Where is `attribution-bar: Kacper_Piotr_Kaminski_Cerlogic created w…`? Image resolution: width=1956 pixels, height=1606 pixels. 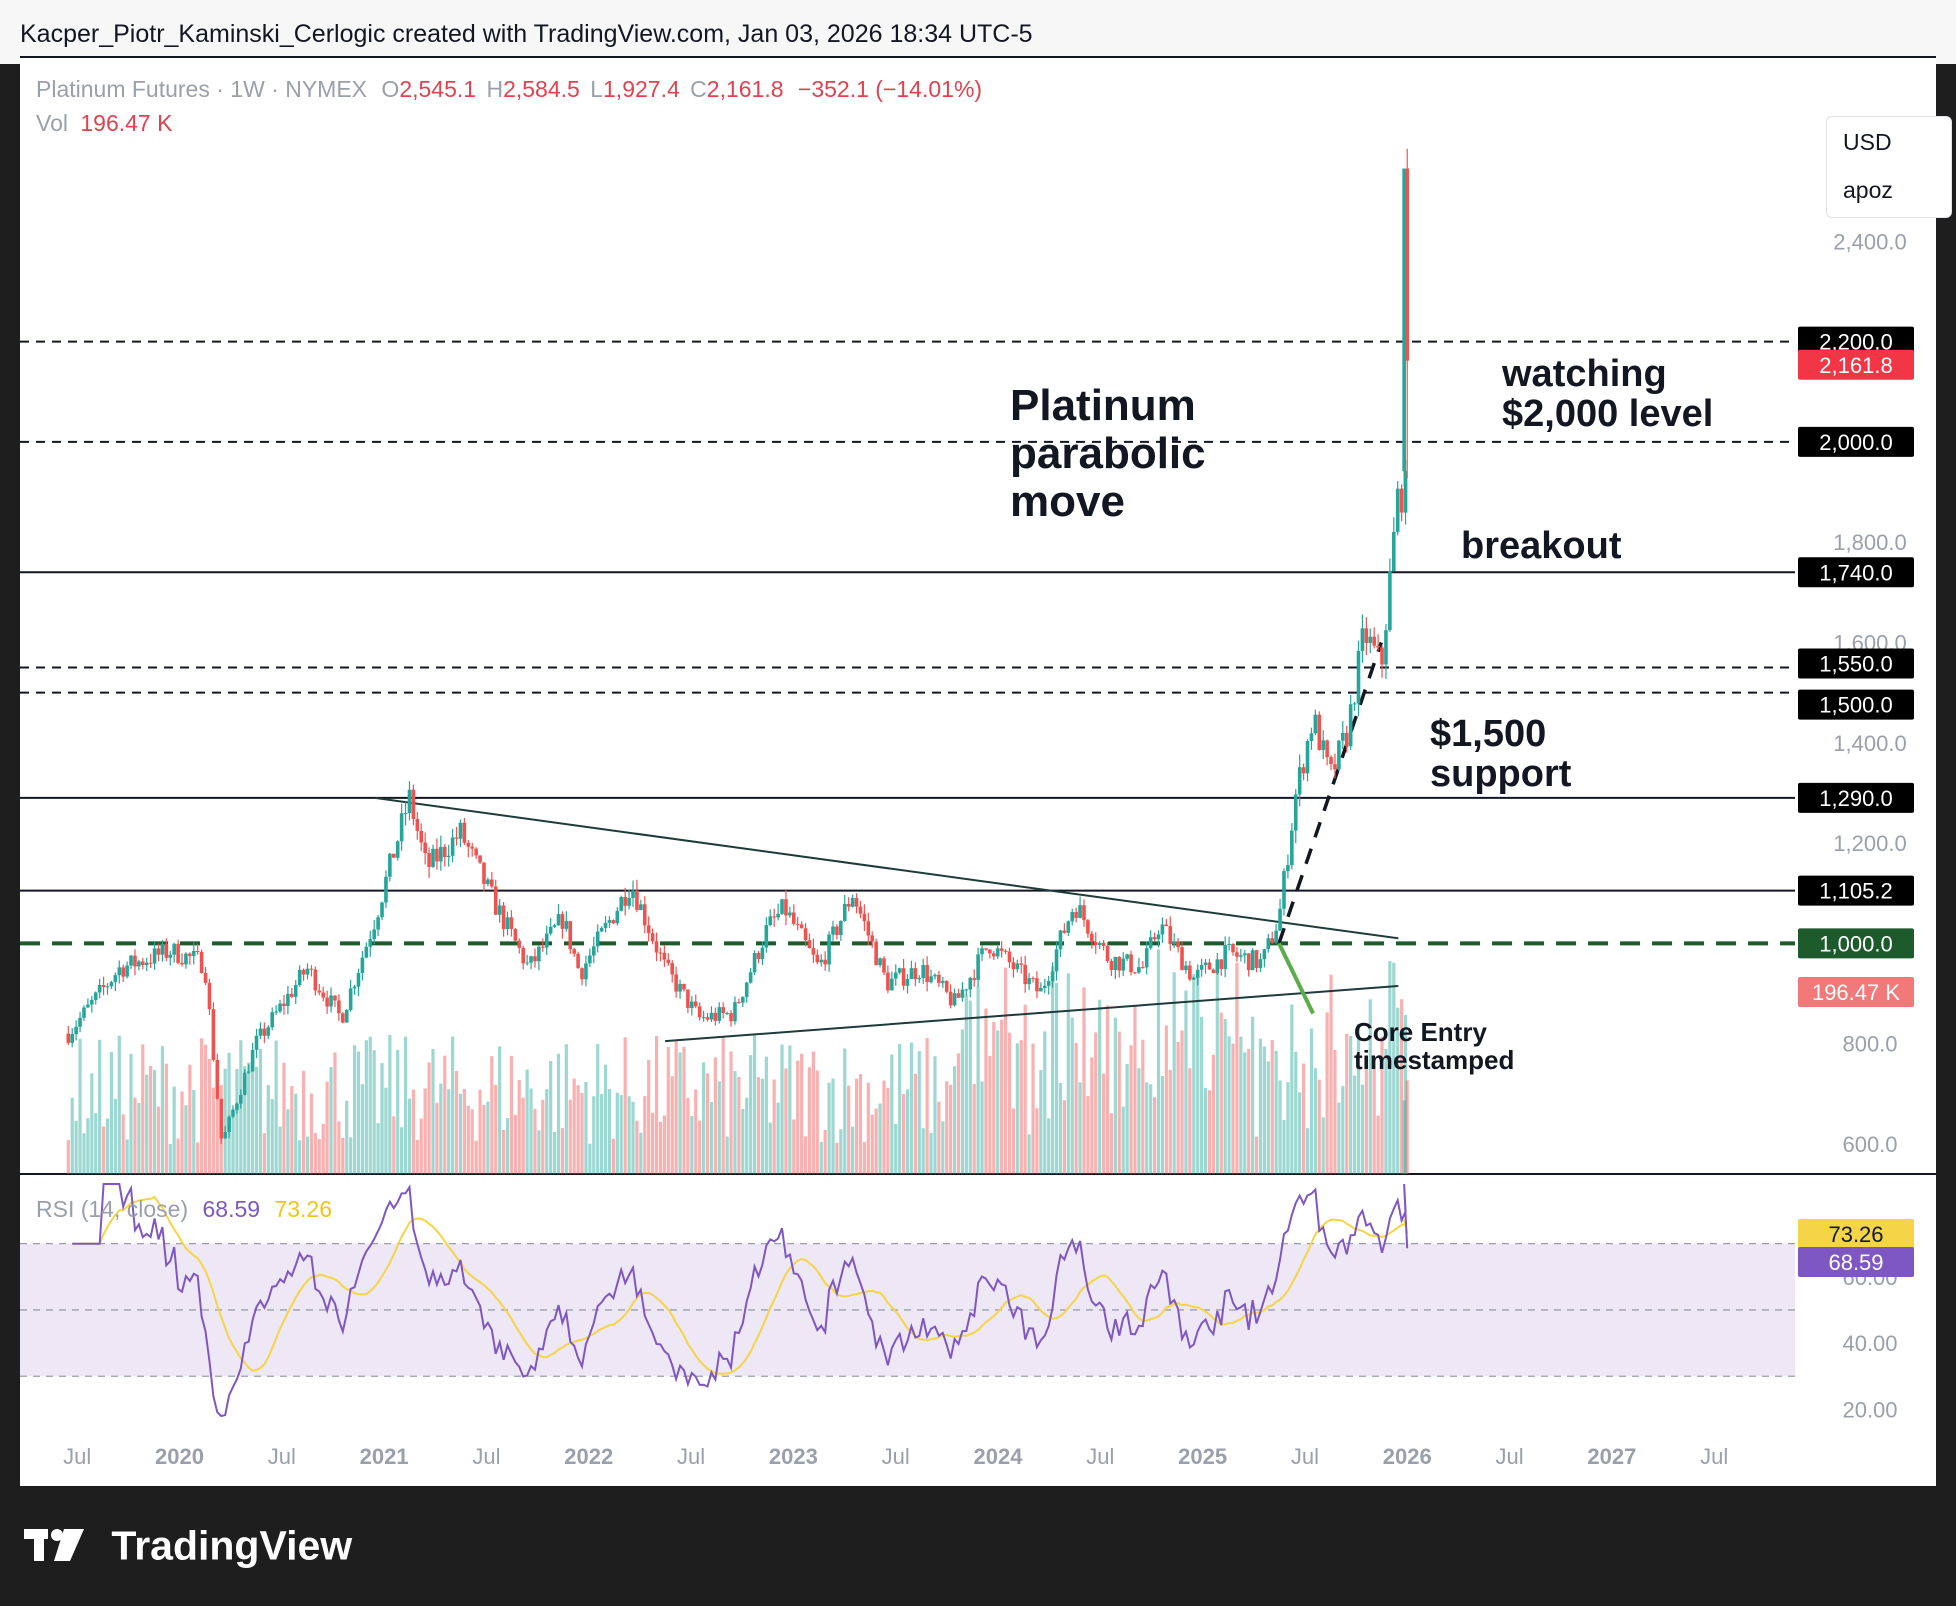
attribution-bar: Kacper_Piotr_Kaminski_Cerlogic created w… is located at coordinates (978, 32).